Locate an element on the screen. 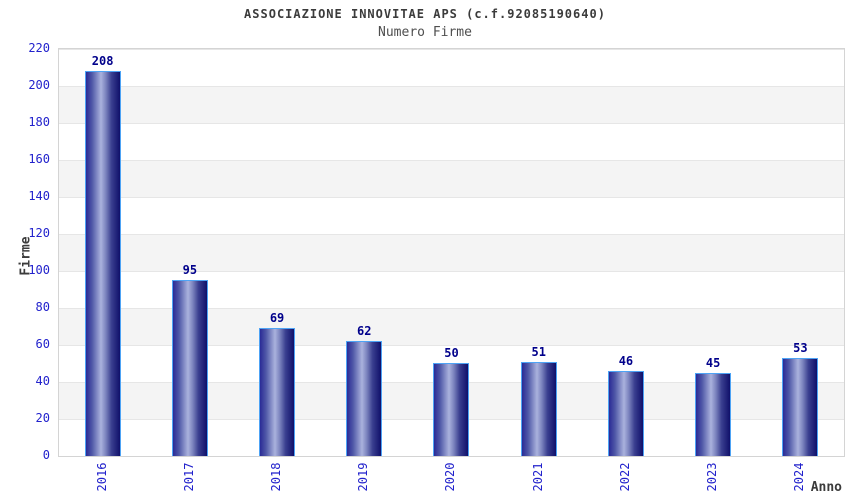 The height and width of the screenshot is (500, 850). bar-2018 is located at coordinates (277, 392).